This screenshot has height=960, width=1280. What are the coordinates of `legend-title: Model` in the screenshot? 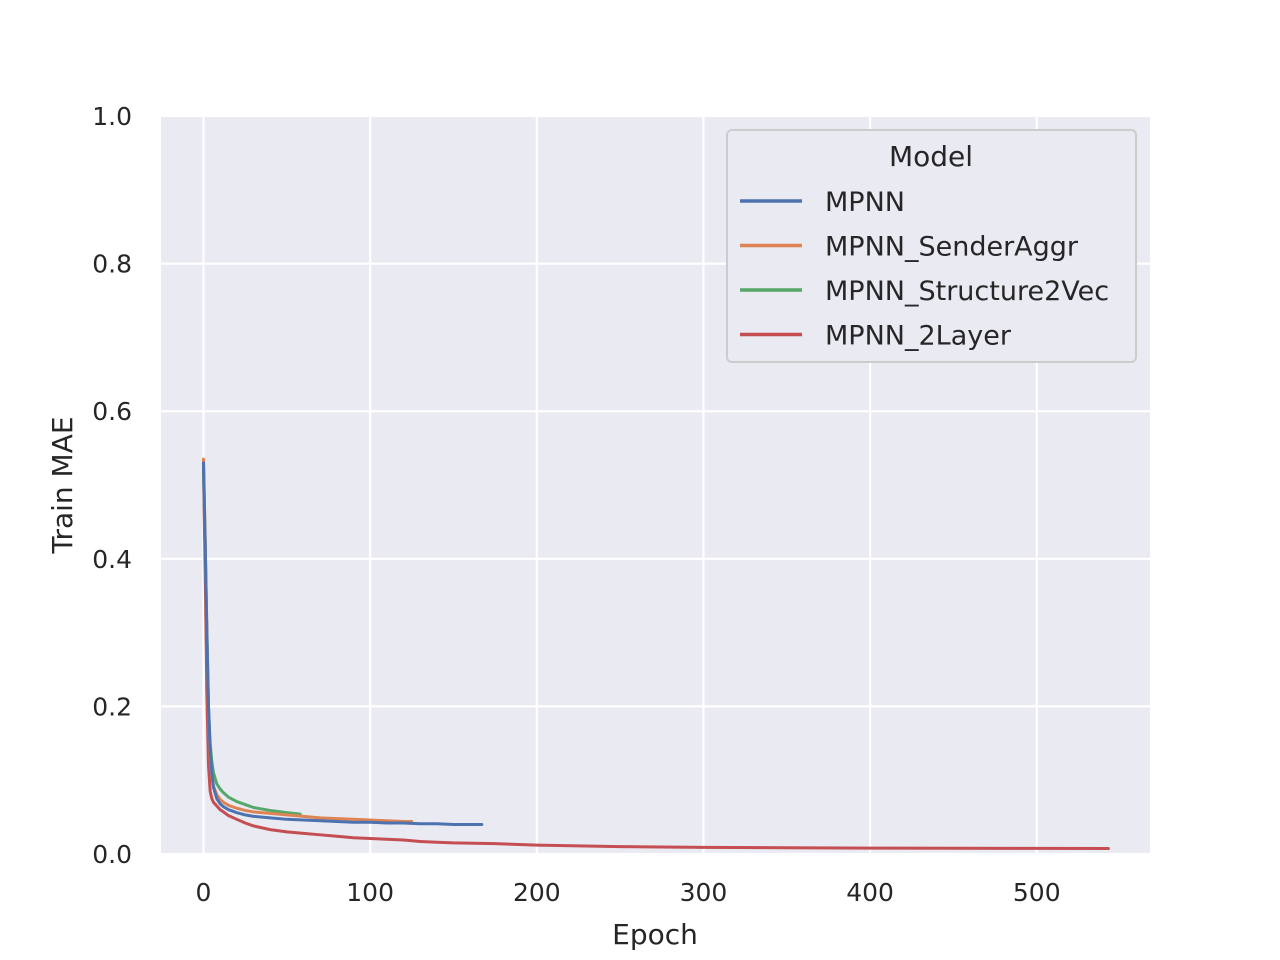 It's located at (931, 156).